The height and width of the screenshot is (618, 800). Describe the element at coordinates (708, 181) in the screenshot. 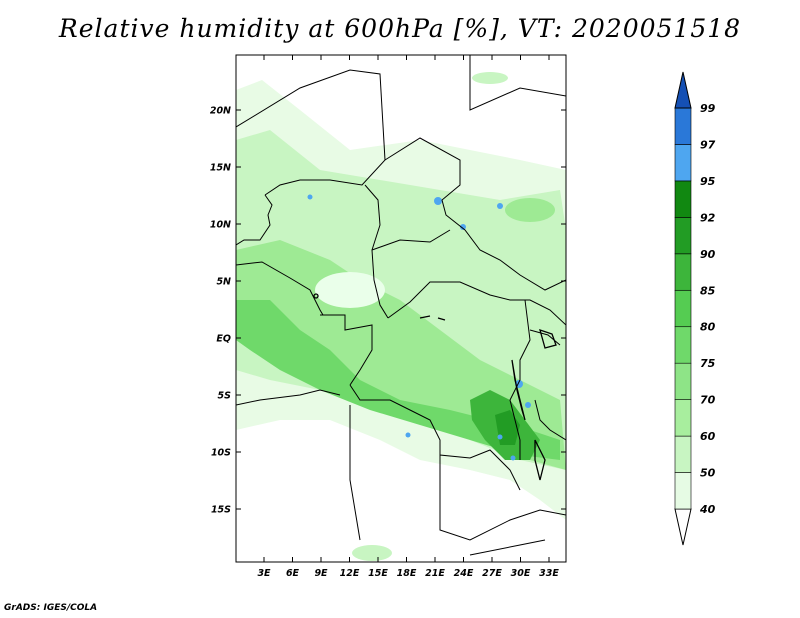

I see `colorbar-label: 95` at that location.